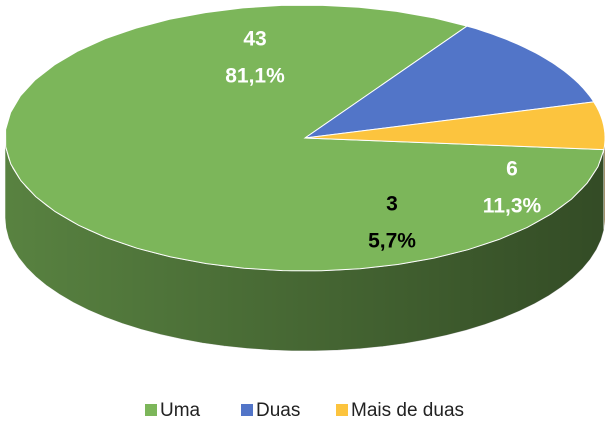 This screenshot has width=605, height=424. What do you see at coordinates (180, 410) in the screenshot?
I see `legend-label: Uma` at bounding box center [180, 410].